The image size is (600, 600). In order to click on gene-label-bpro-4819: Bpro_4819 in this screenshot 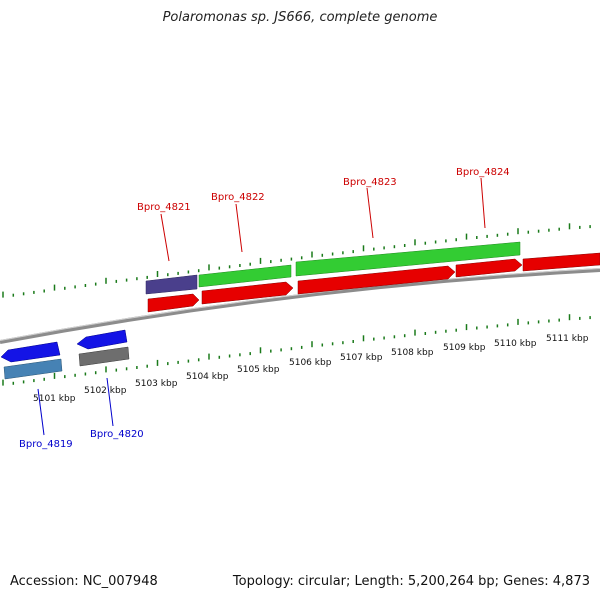, I will do `click(46, 444)`.